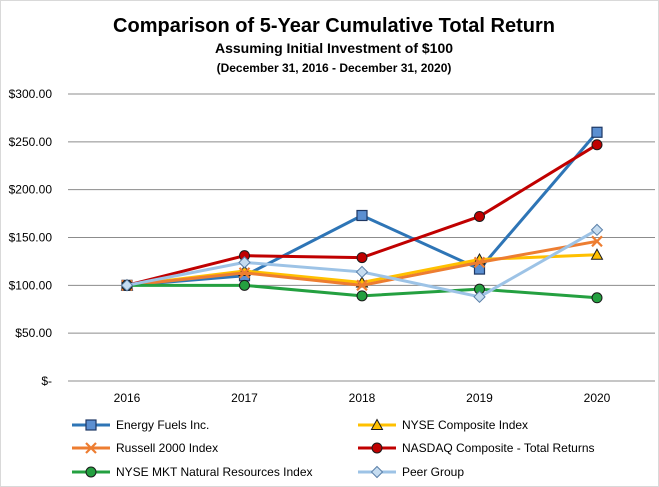 The image size is (659, 487). Describe the element at coordinates (31, 285) in the screenshot. I see `y-tick-label: $100.00` at that location.